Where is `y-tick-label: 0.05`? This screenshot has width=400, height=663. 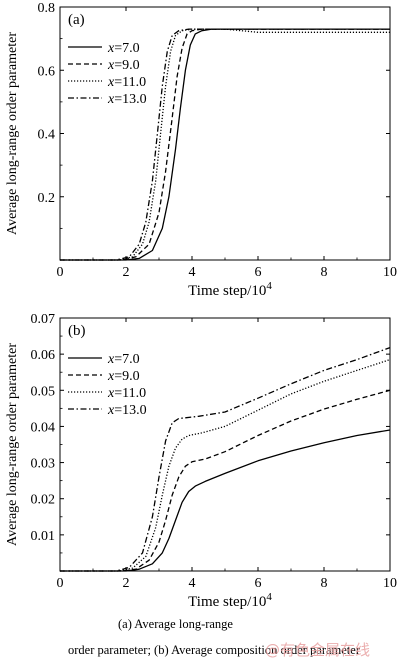
y-tick-label: 0.05 is located at coordinates (43, 391).